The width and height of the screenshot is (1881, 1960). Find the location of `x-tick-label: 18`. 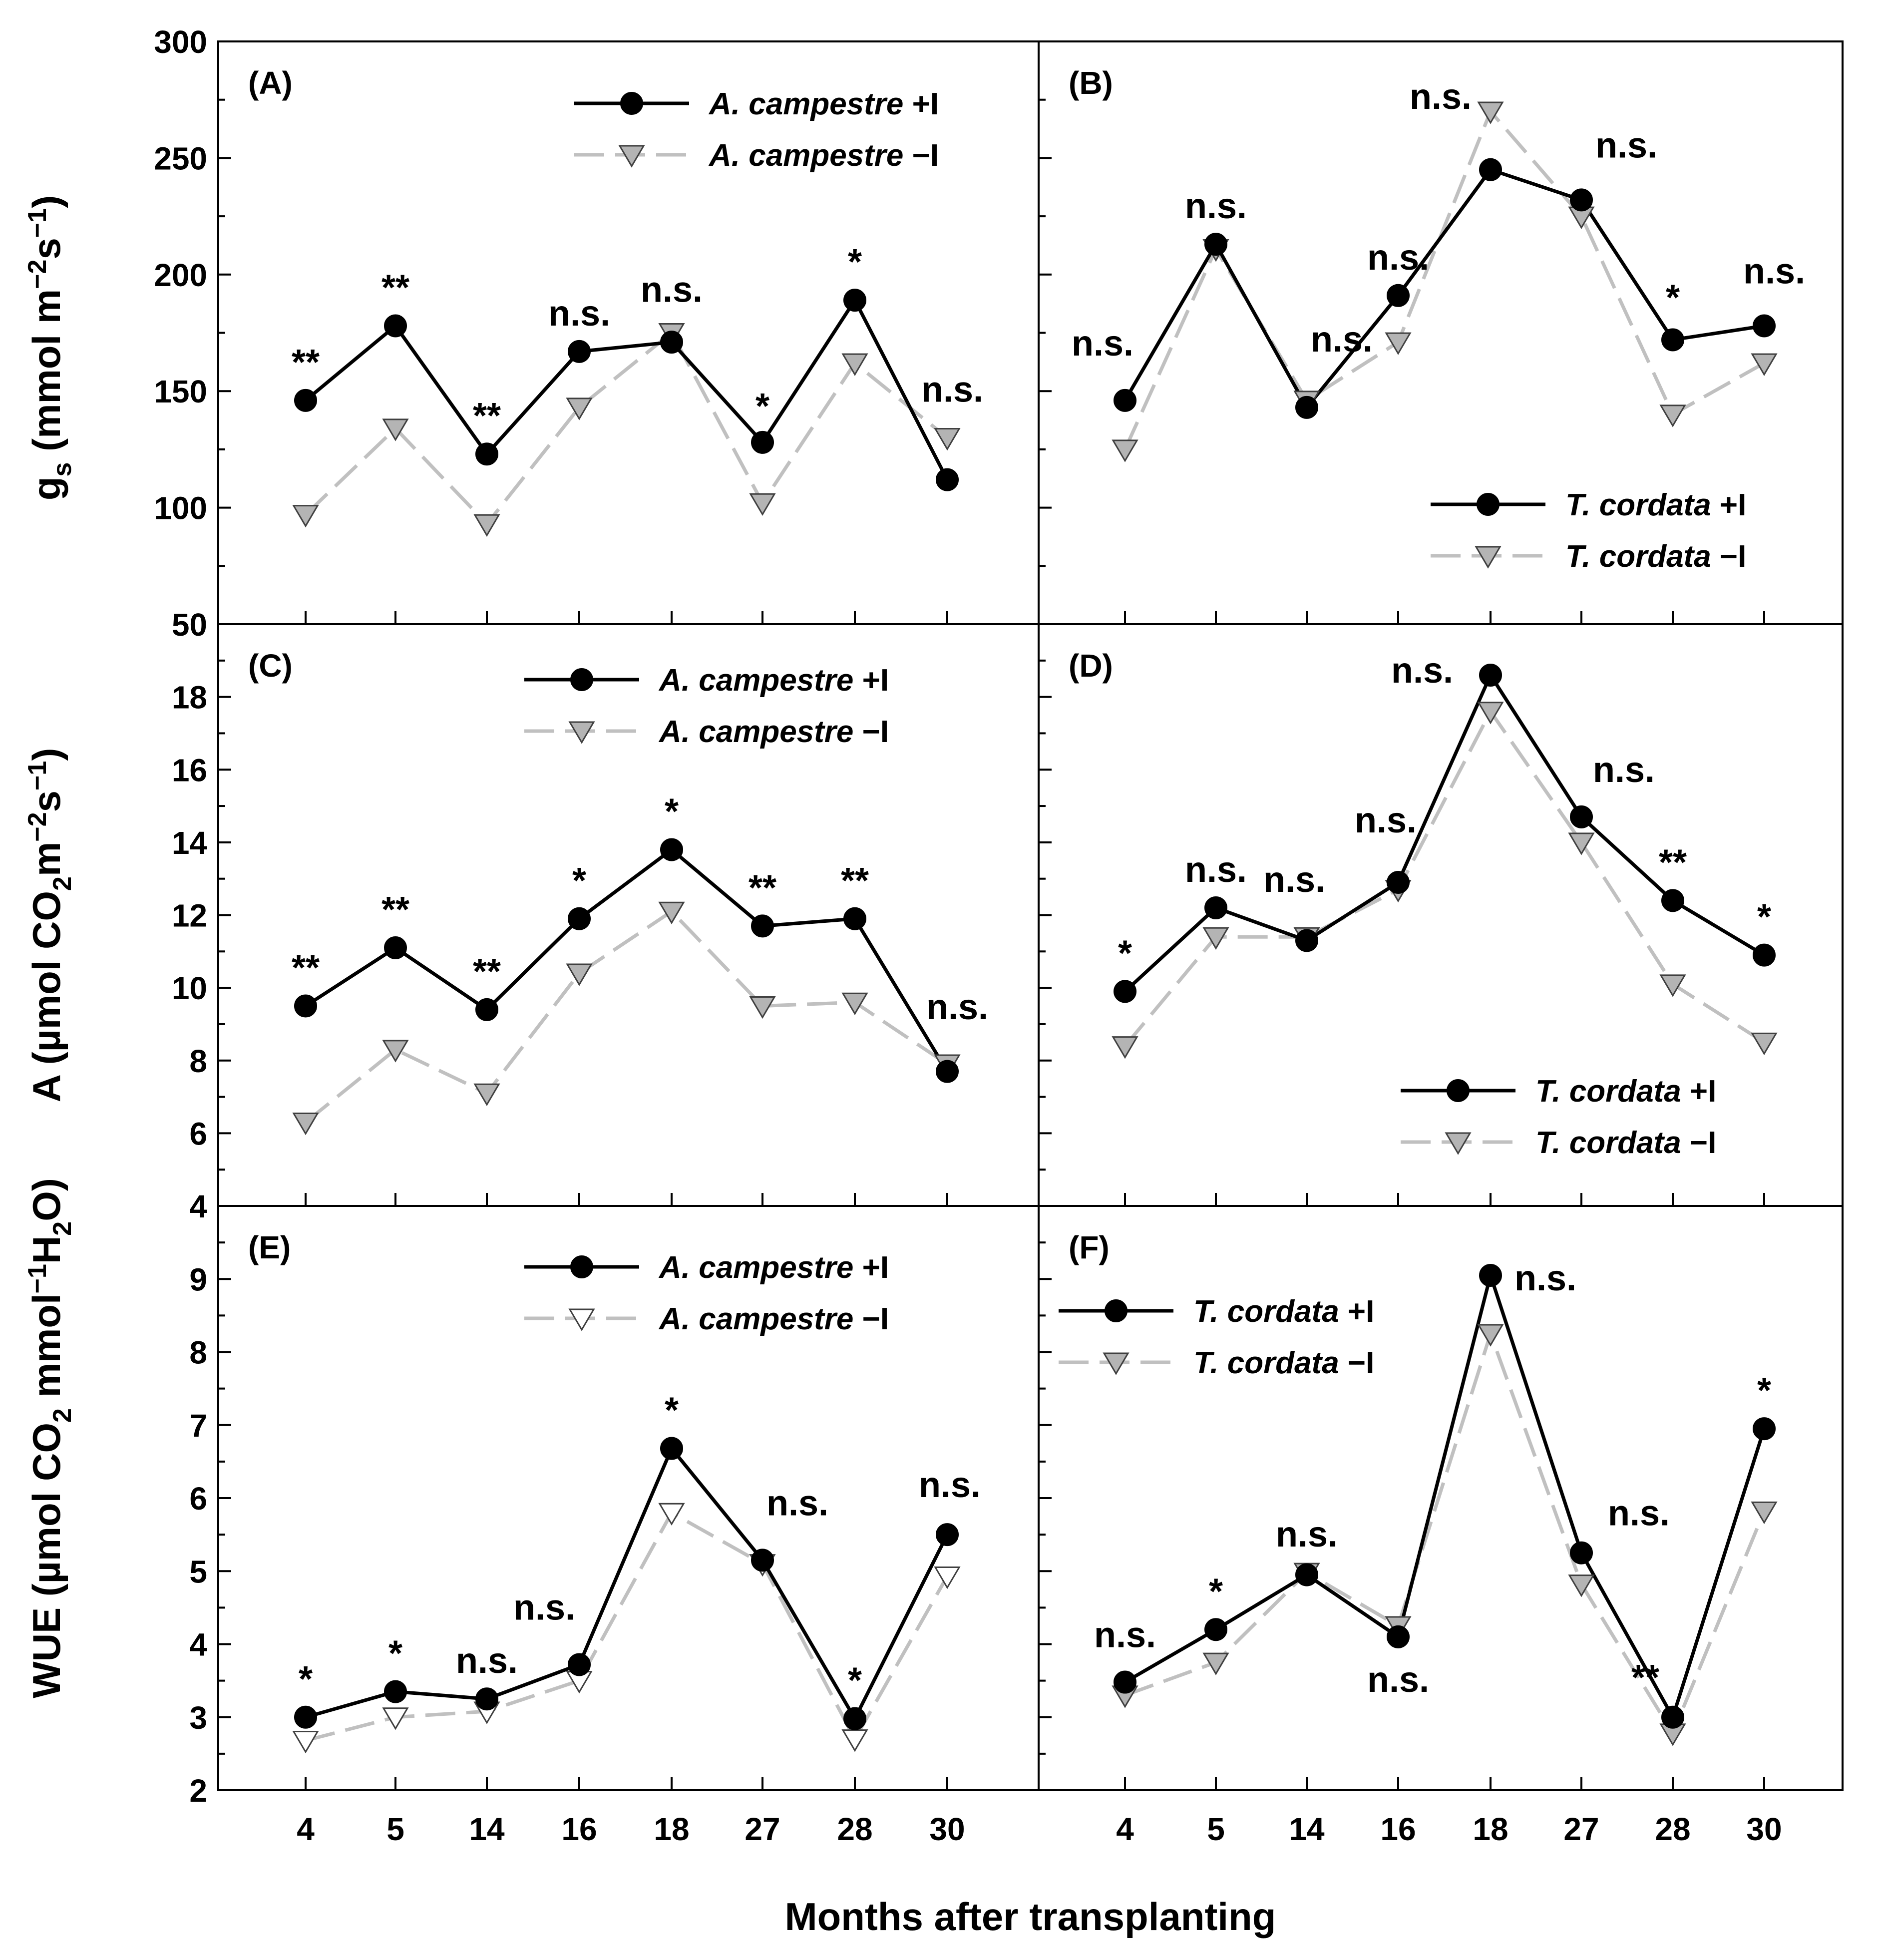

x-tick-label: 18 is located at coordinates (1490, 1829).